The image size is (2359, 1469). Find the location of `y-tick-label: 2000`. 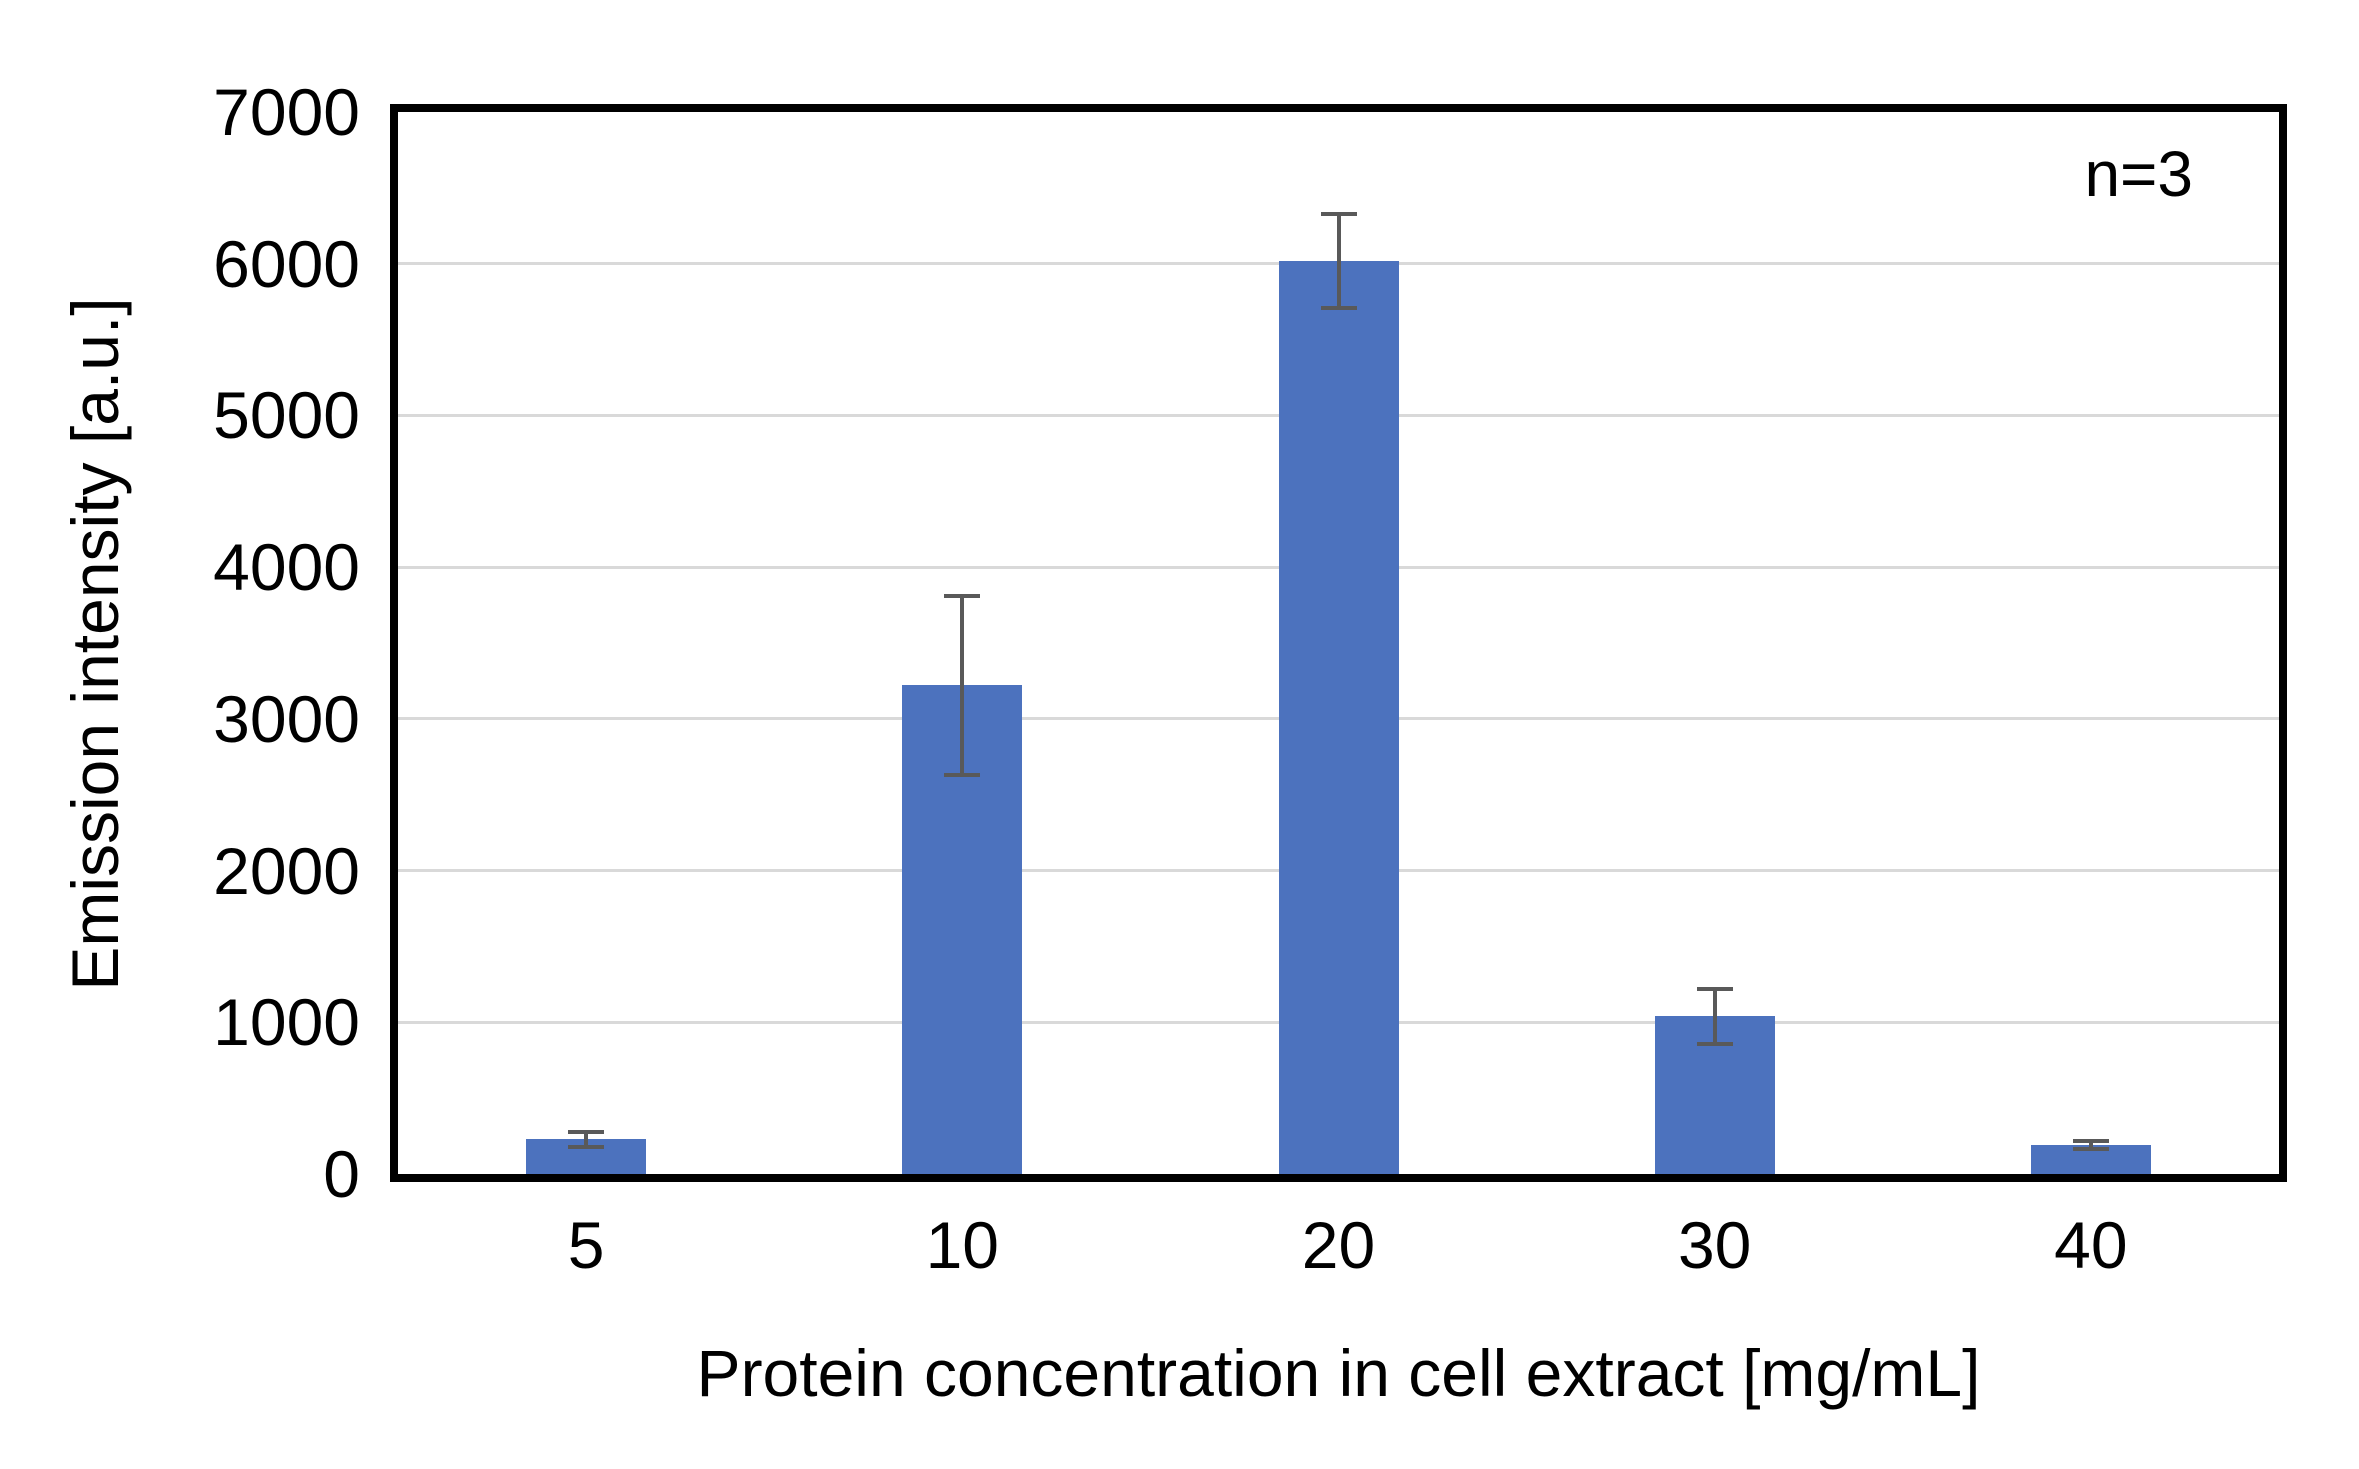

y-tick-label: 2000 is located at coordinates (286, 870).